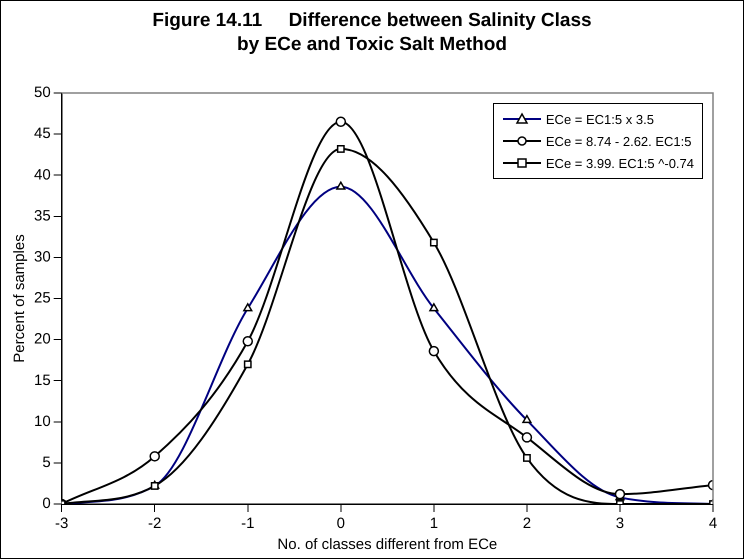  I want to click on chart-title: Figure 14.11 Difference between Salinity Class by ECe and Toxic Salt Method, so click(372, 33).